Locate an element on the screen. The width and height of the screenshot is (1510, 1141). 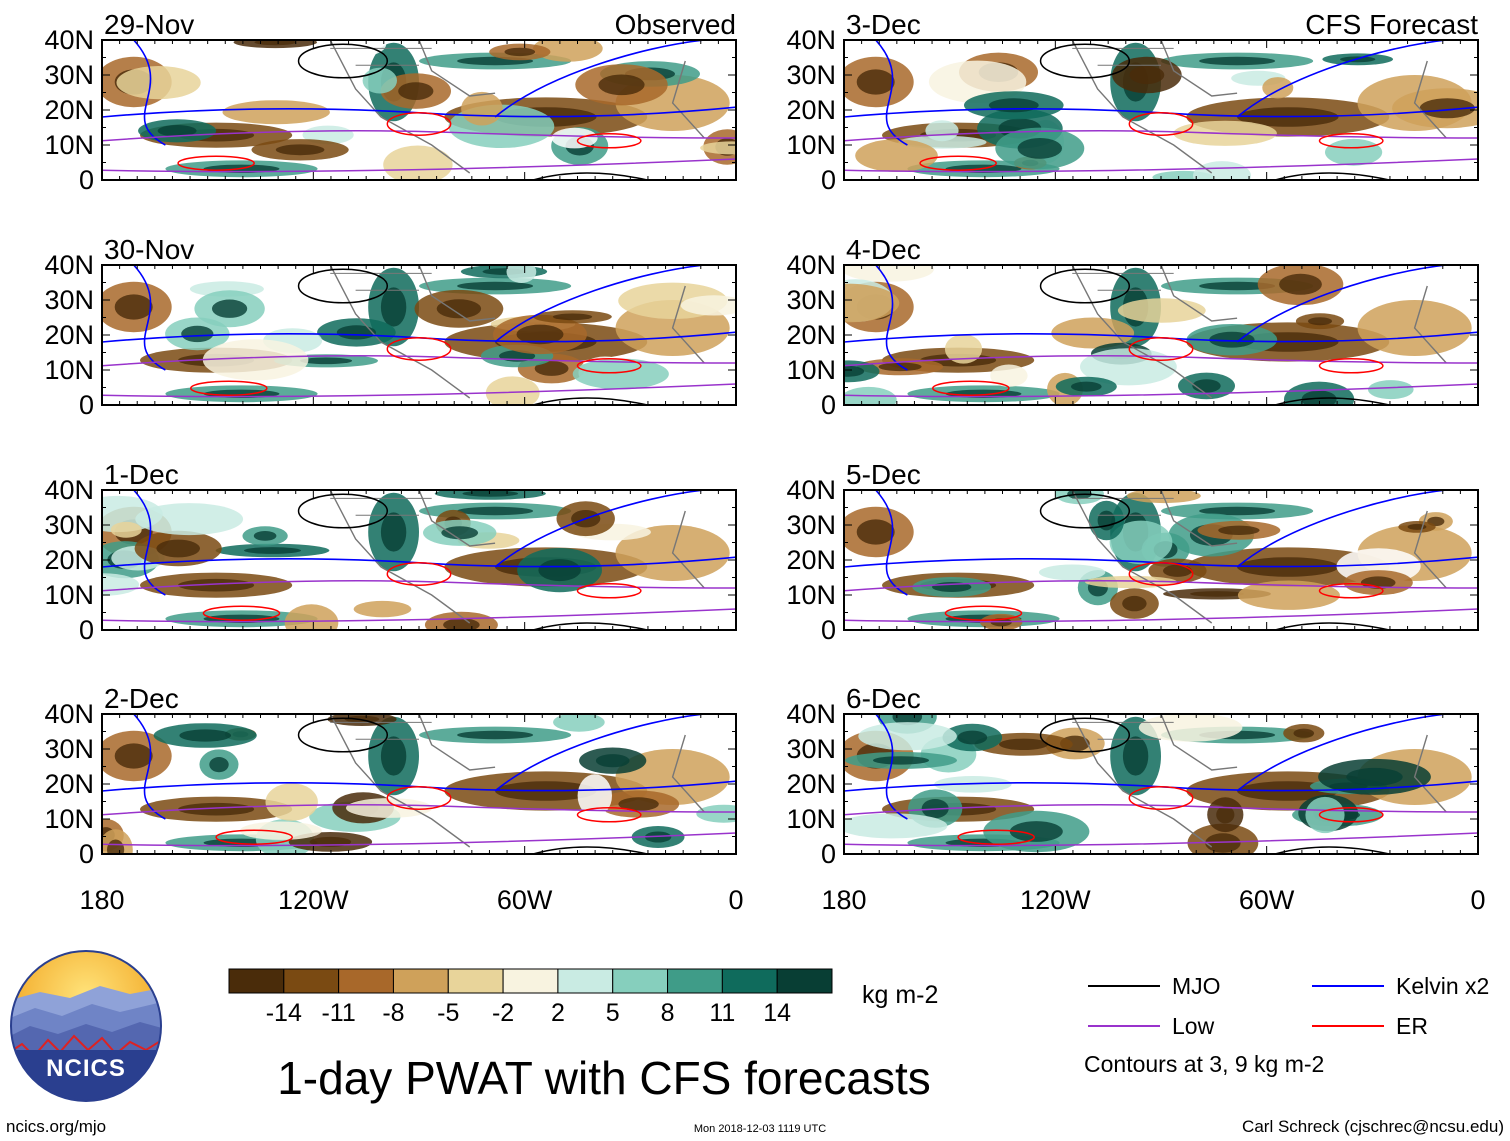
ncics-logo: NCICS is located at coordinates (86, 1026).